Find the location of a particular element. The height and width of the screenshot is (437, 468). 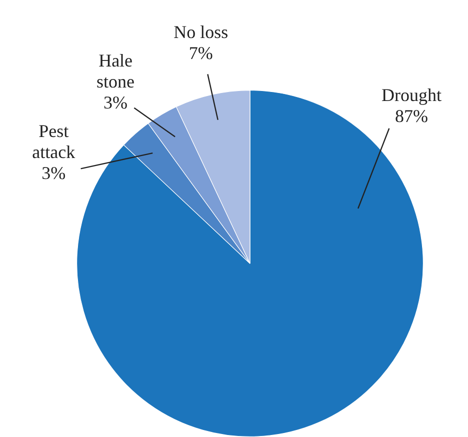

data-label: 87% is located at coordinates (411, 116).